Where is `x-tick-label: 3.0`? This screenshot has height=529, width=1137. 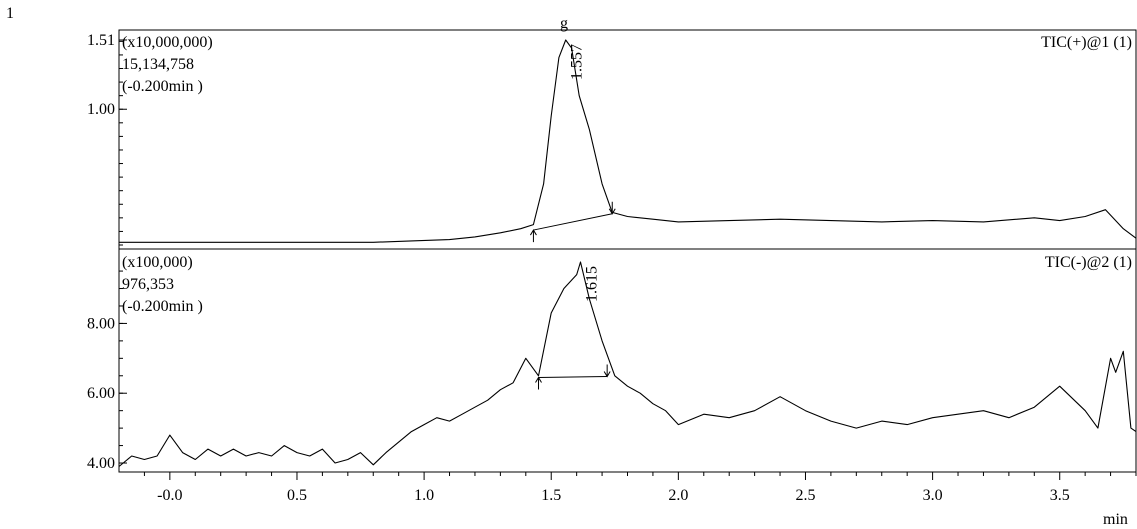
x-tick-label: 3.0 is located at coordinates (933, 495).